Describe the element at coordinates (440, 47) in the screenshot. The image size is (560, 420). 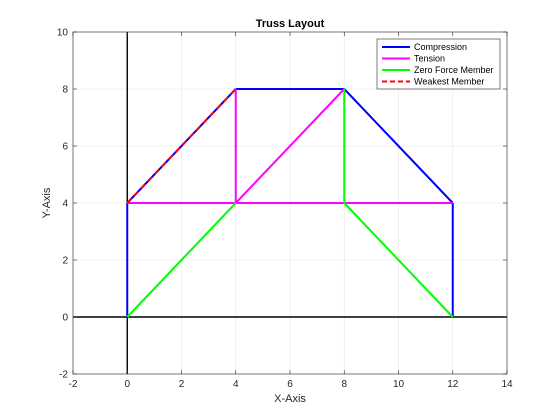
I see `legend-label-compression: Compression` at that location.